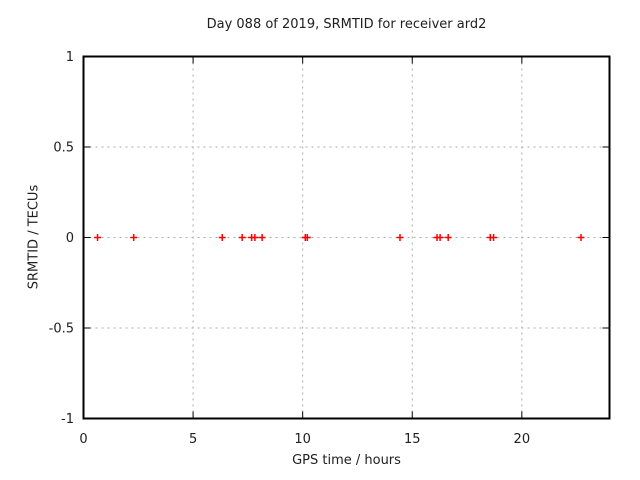  Describe the element at coordinates (83, 439) in the screenshot. I see `x-tick-label: 0` at that location.